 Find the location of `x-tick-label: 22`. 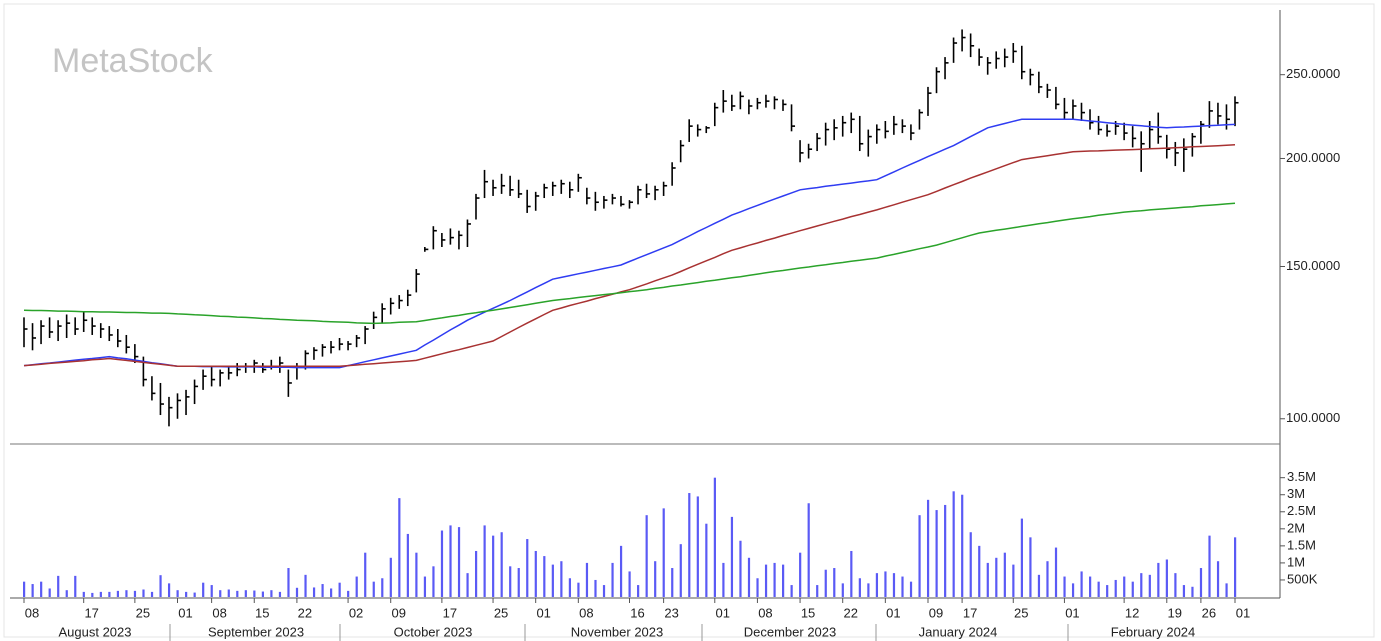

x-tick-label: 22 is located at coordinates (305, 612).